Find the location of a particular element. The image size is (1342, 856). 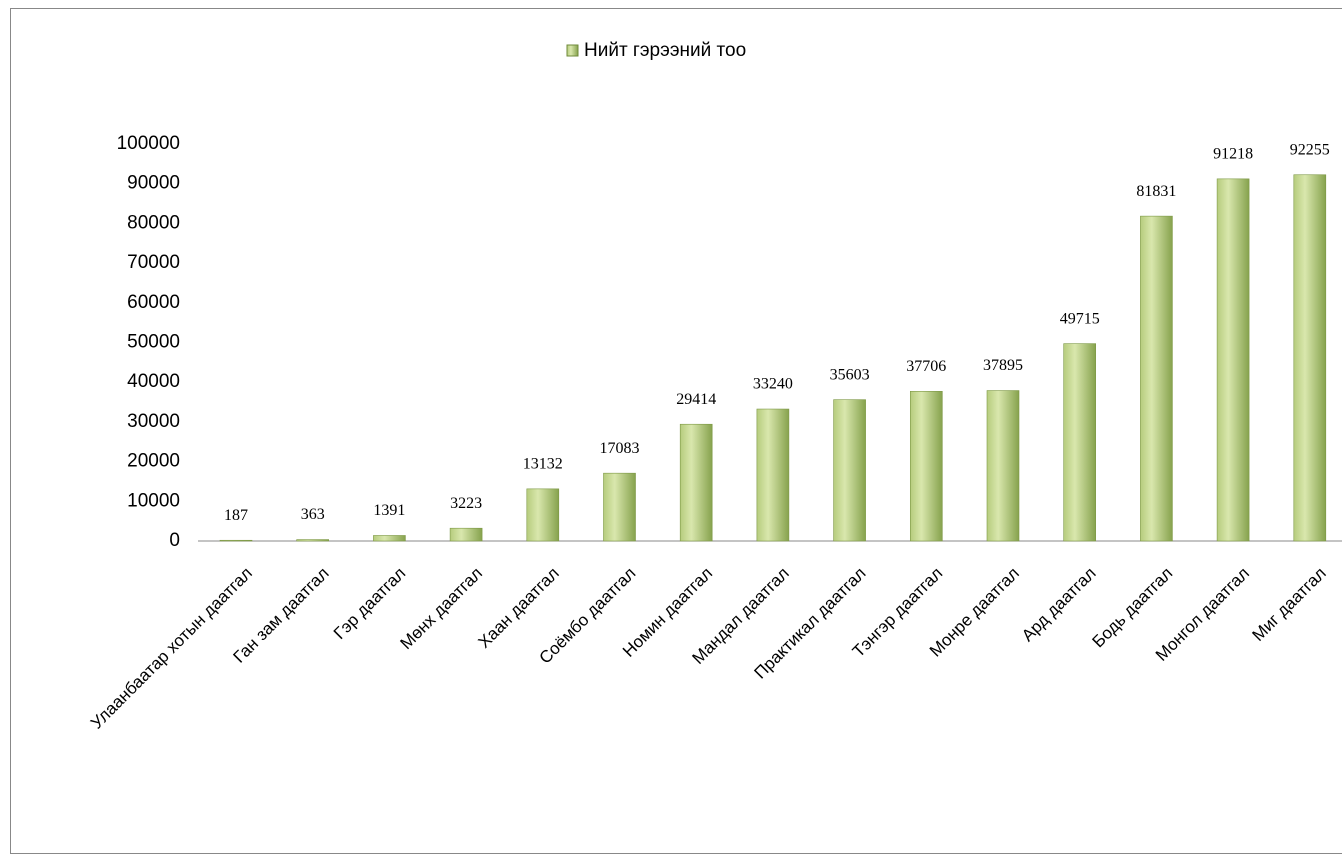

data-label: 3223 is located at coordinates (466, 503).